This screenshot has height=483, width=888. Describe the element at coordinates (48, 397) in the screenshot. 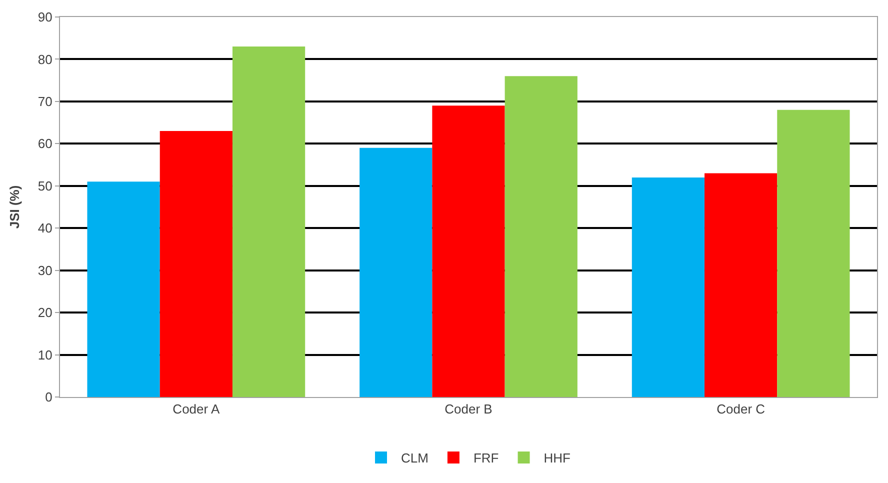

I see `y-tick-label: 0` at that location.